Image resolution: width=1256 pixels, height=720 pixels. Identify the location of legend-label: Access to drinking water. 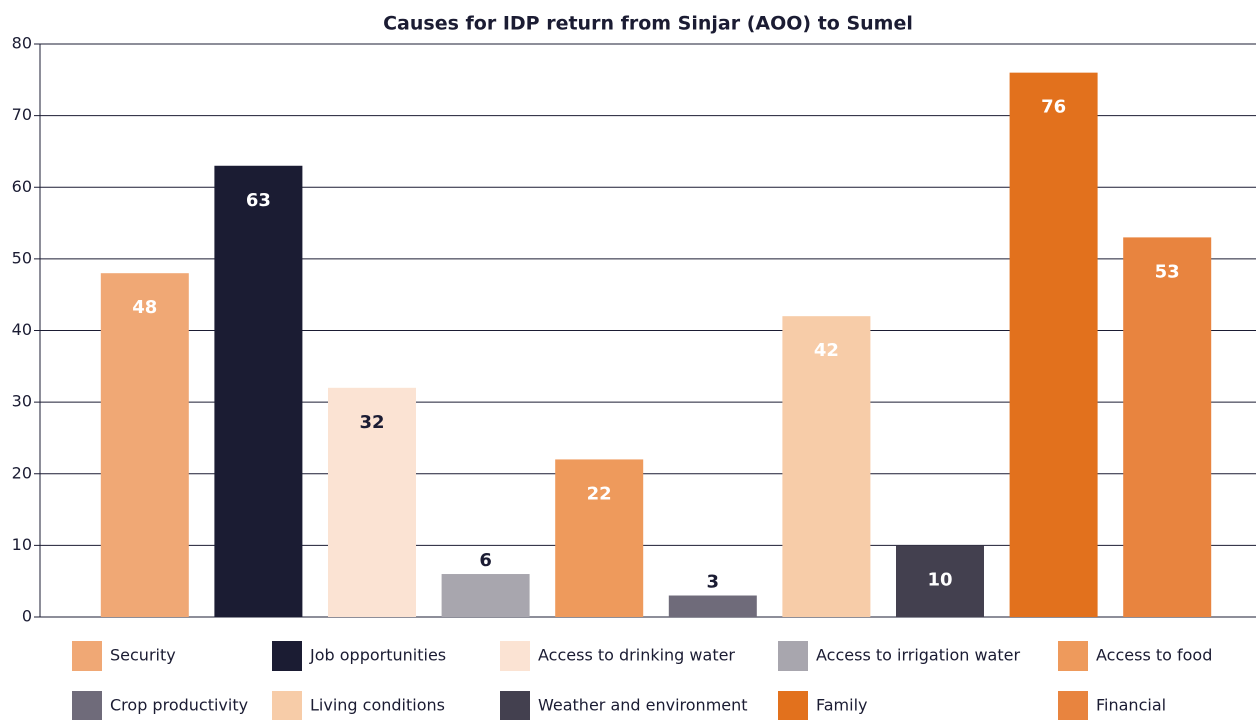
(636, 655).